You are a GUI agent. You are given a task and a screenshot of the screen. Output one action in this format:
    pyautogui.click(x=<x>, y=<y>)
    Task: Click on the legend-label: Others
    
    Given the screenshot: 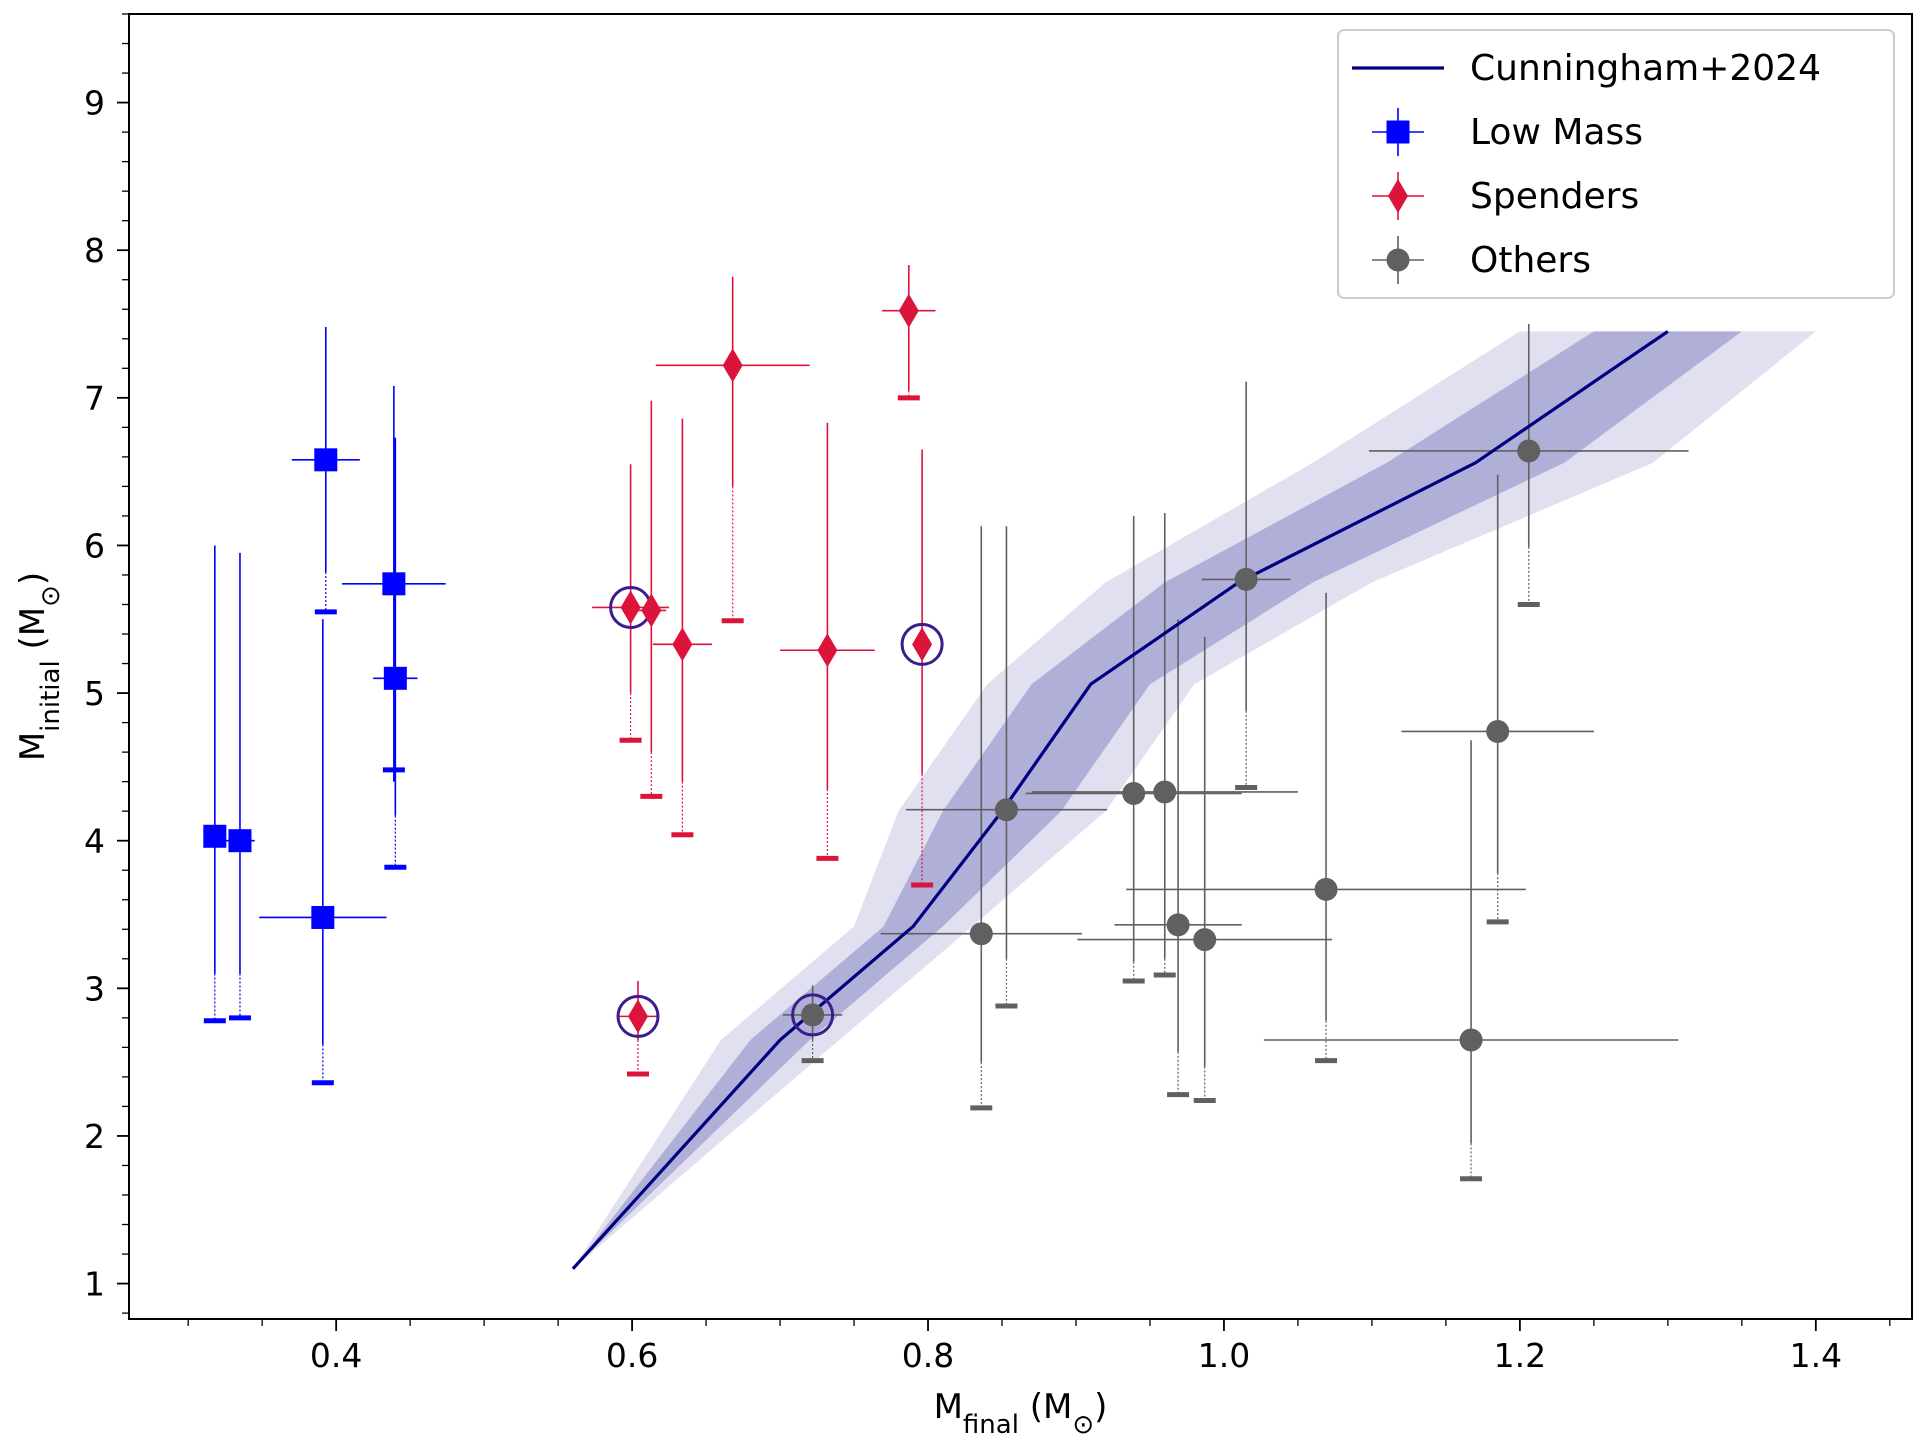 What is the action you would take?
    pyautogui.click(x=1530, y=260)
    